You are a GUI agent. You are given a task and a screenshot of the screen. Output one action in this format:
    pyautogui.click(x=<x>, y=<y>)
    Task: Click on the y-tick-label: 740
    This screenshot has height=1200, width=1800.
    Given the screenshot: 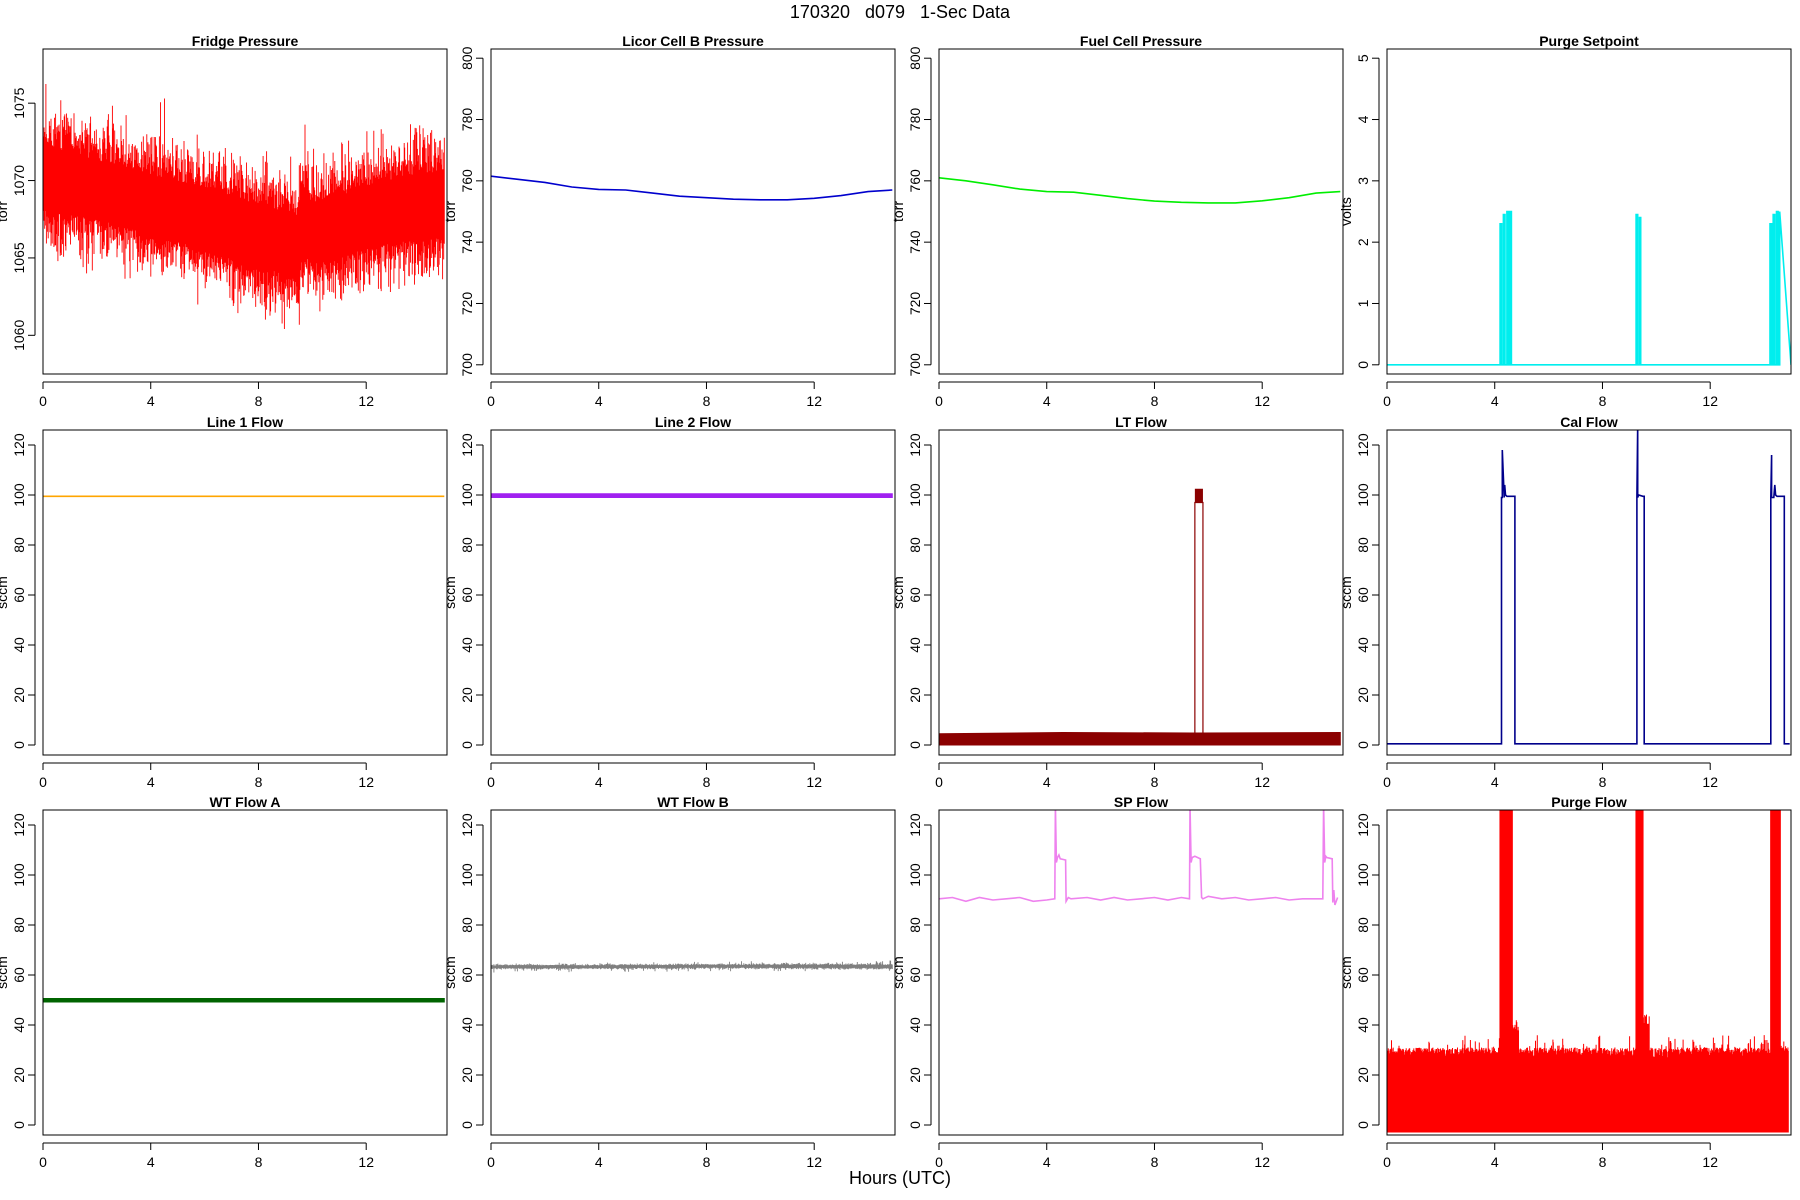 What is the action you would take?
    pyautogui.click(x=915, y=242)
    